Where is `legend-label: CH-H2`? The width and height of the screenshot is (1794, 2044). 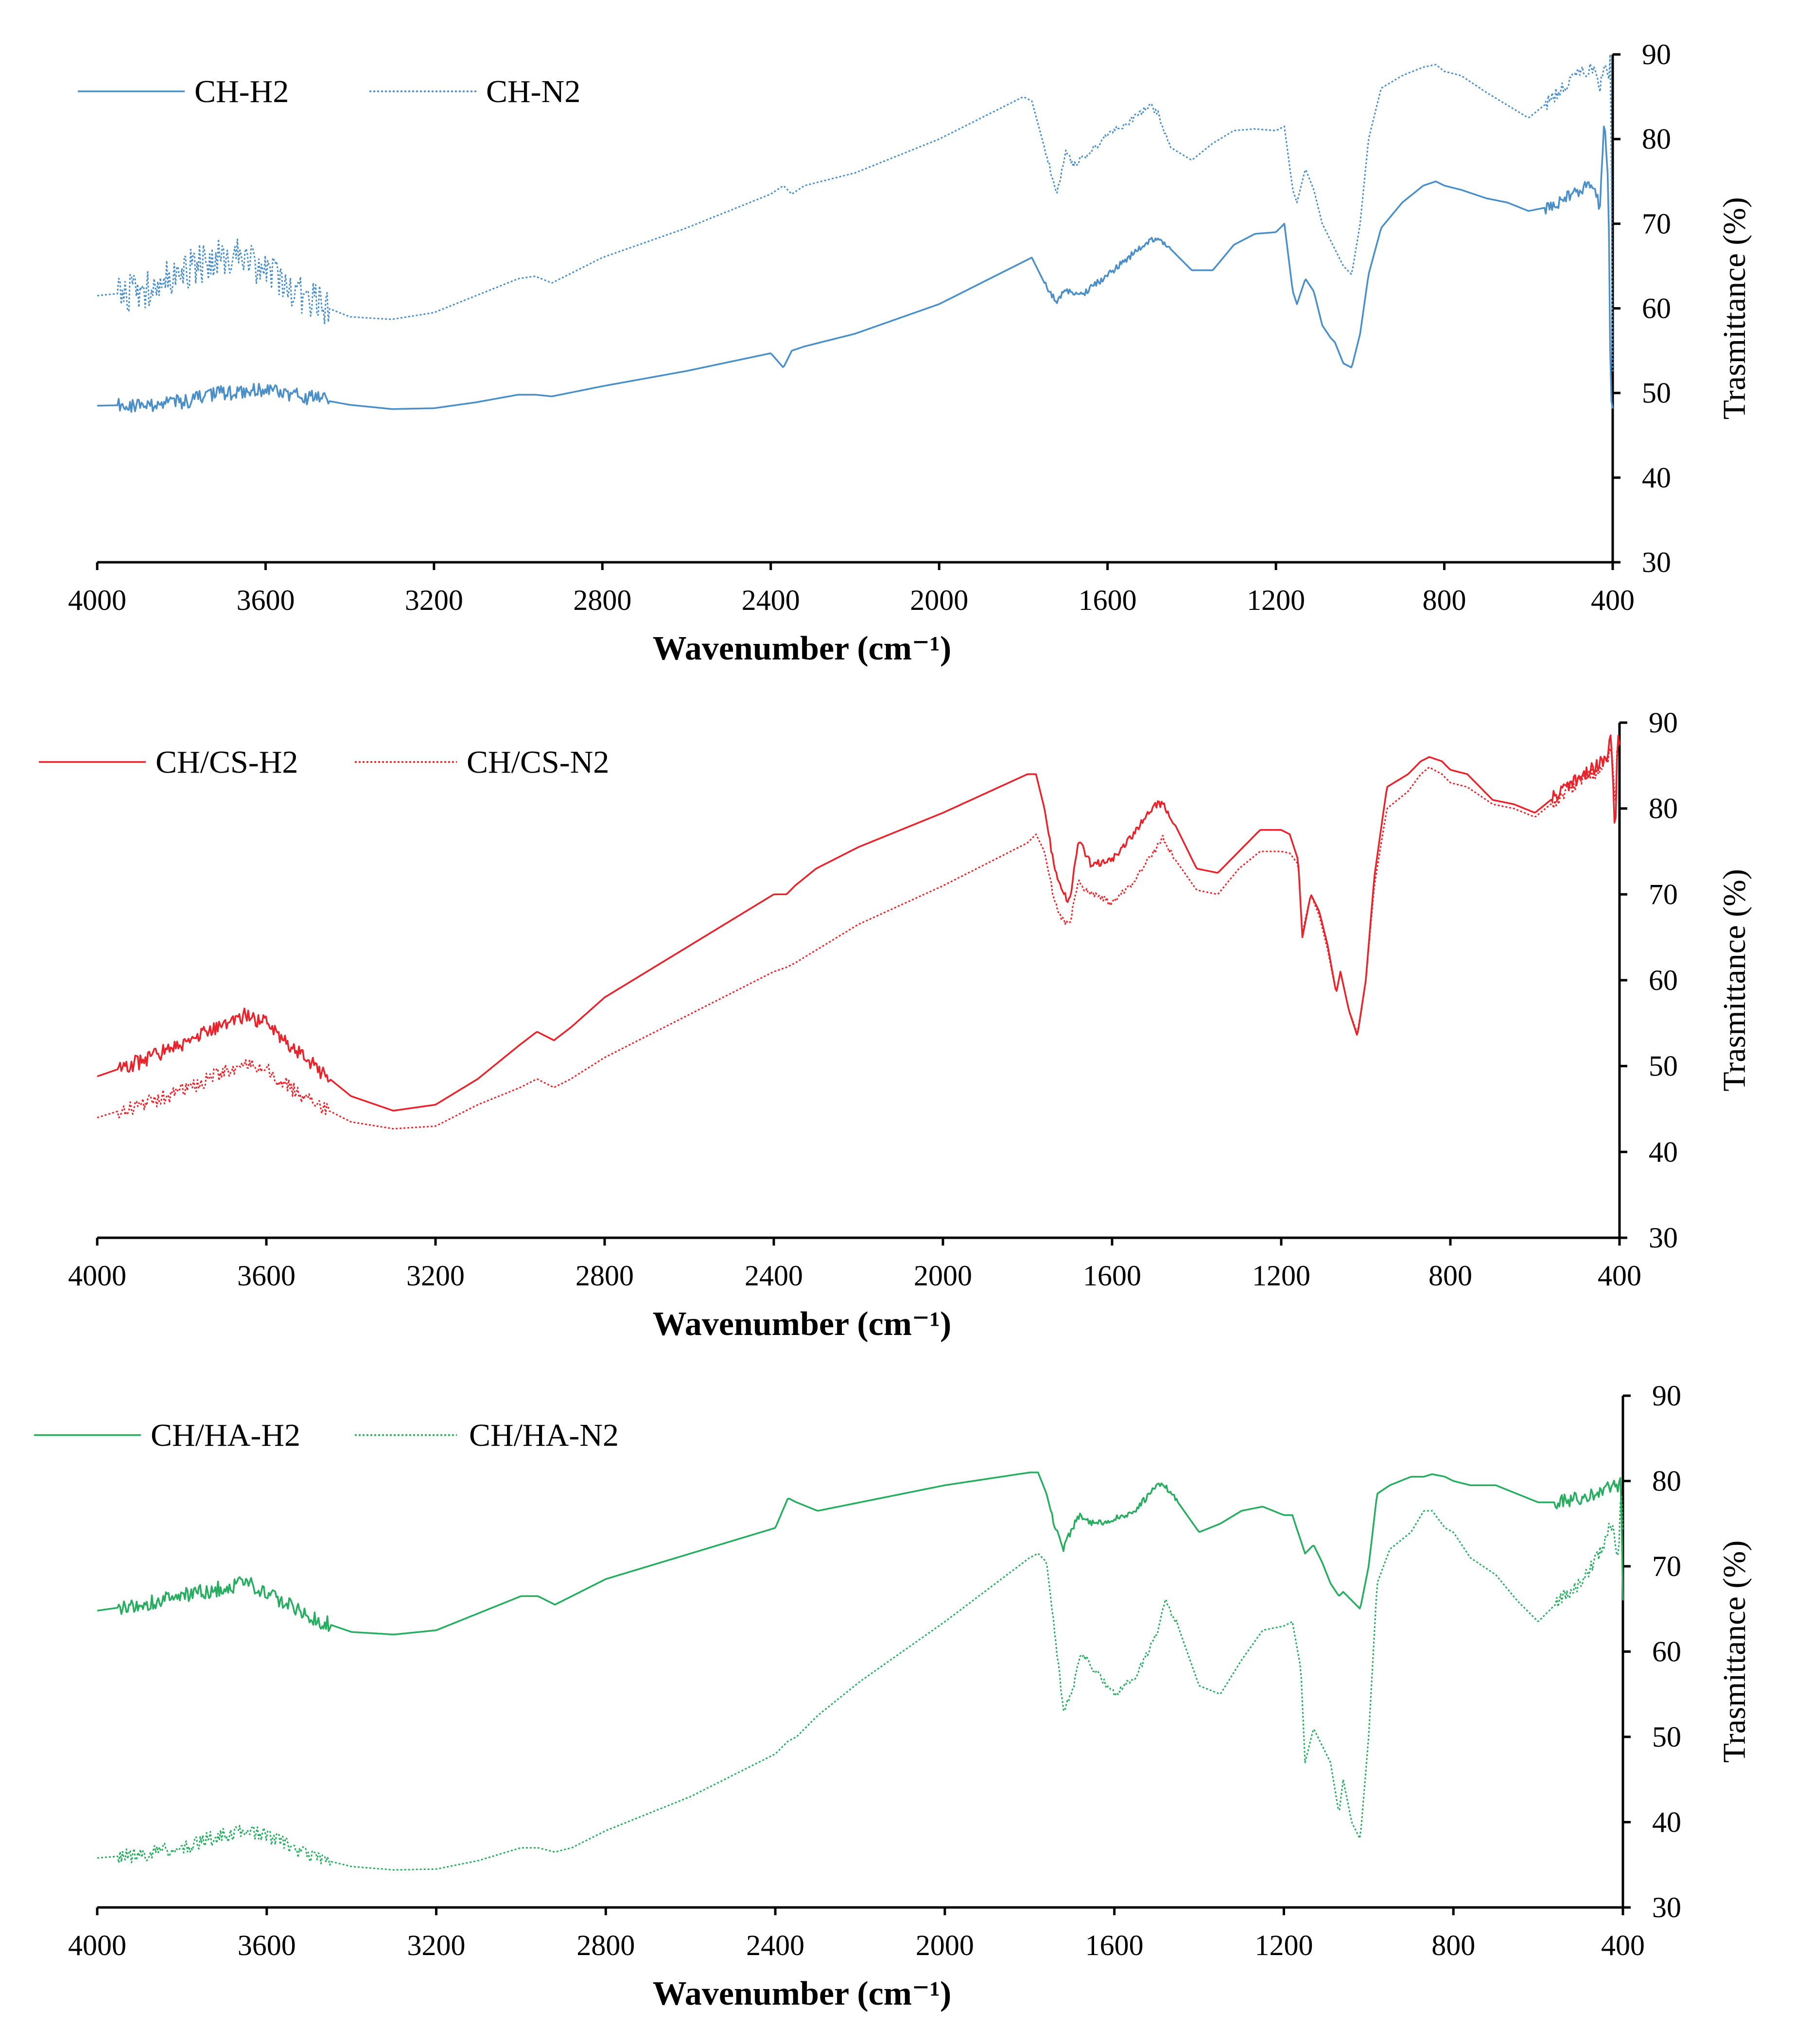 legend-label: CH-H2 is located at coordinates (241, 91).